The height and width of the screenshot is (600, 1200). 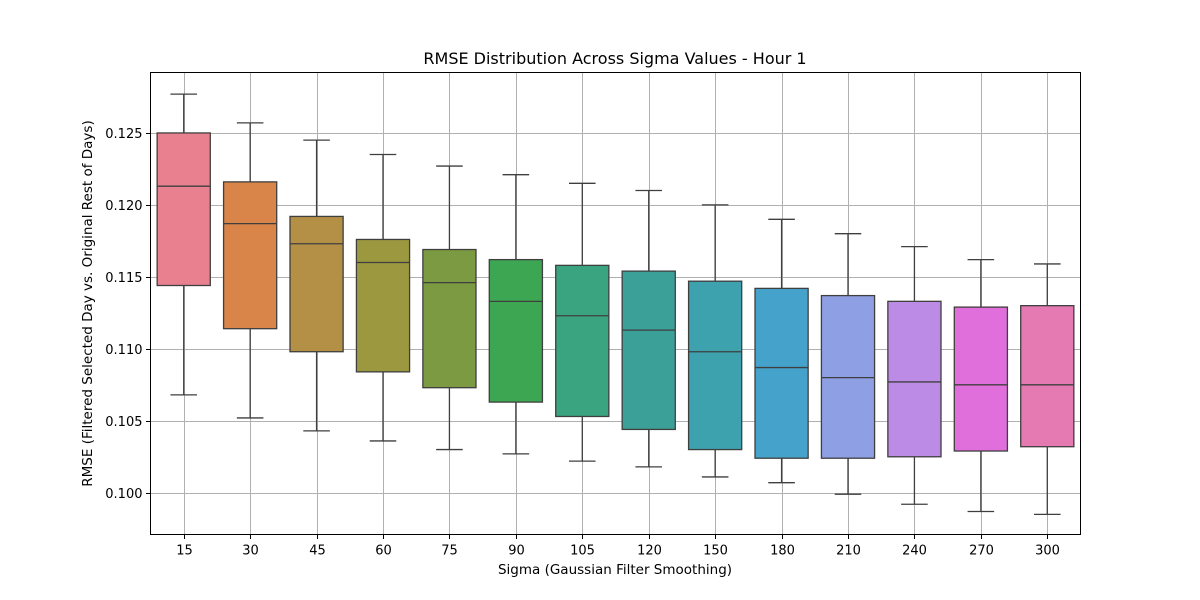 I want to click on x-tick-label: 105, so click(x=582, y=551).